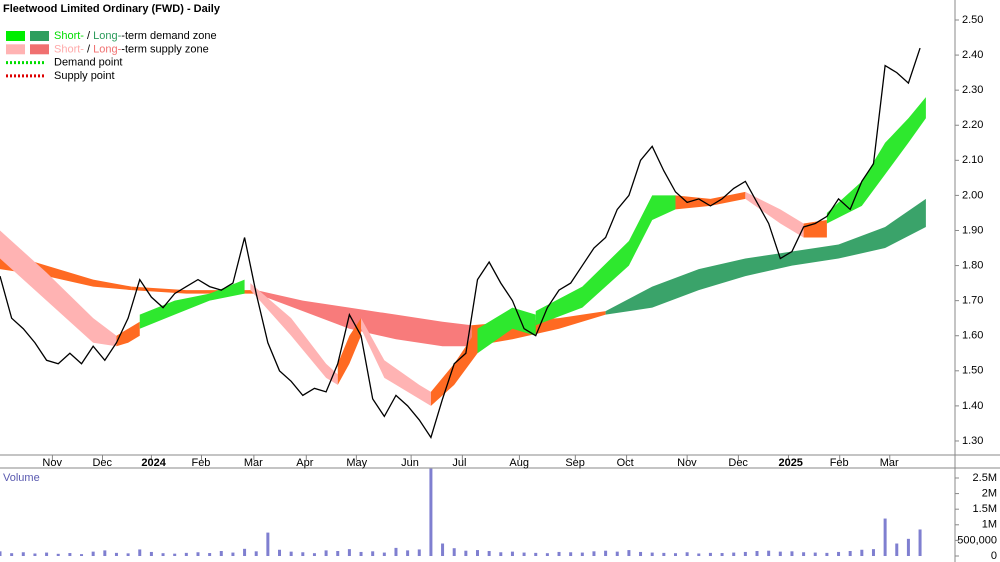  What do you see at coordinates (972, 441) in the screenshot?
I see `y-tick-label: 1.30` at bounding box center [972, 441].